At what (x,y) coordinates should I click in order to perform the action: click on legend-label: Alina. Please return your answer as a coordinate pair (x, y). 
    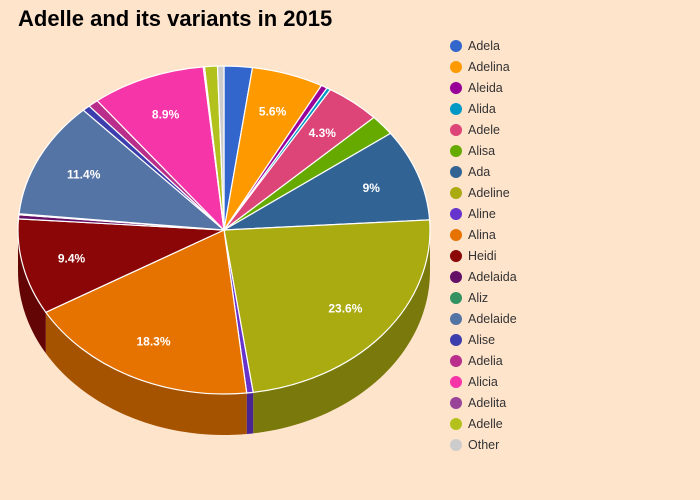
    Looking at the image, I should click on (482, 234).